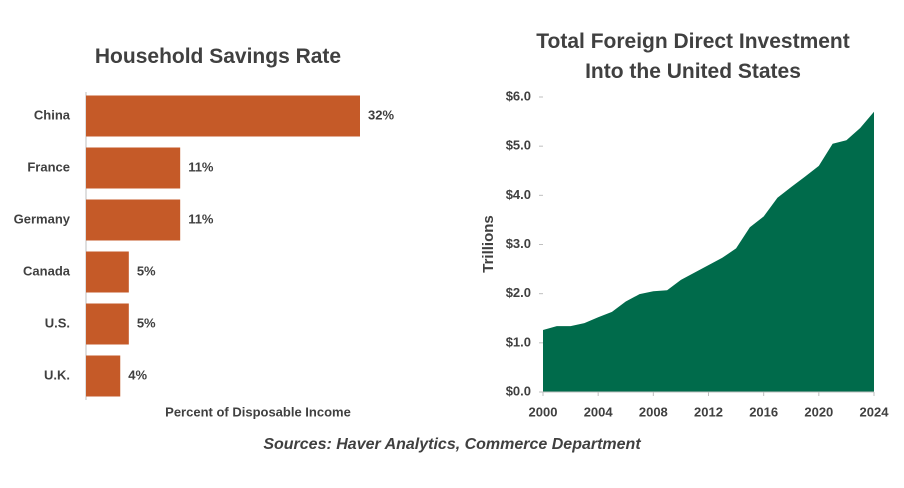 This screenshot has height=488, width=904. Describe the element at coordinates (518, 341) in the screenshot. I see `y-tick-label: $1.0` at that location.